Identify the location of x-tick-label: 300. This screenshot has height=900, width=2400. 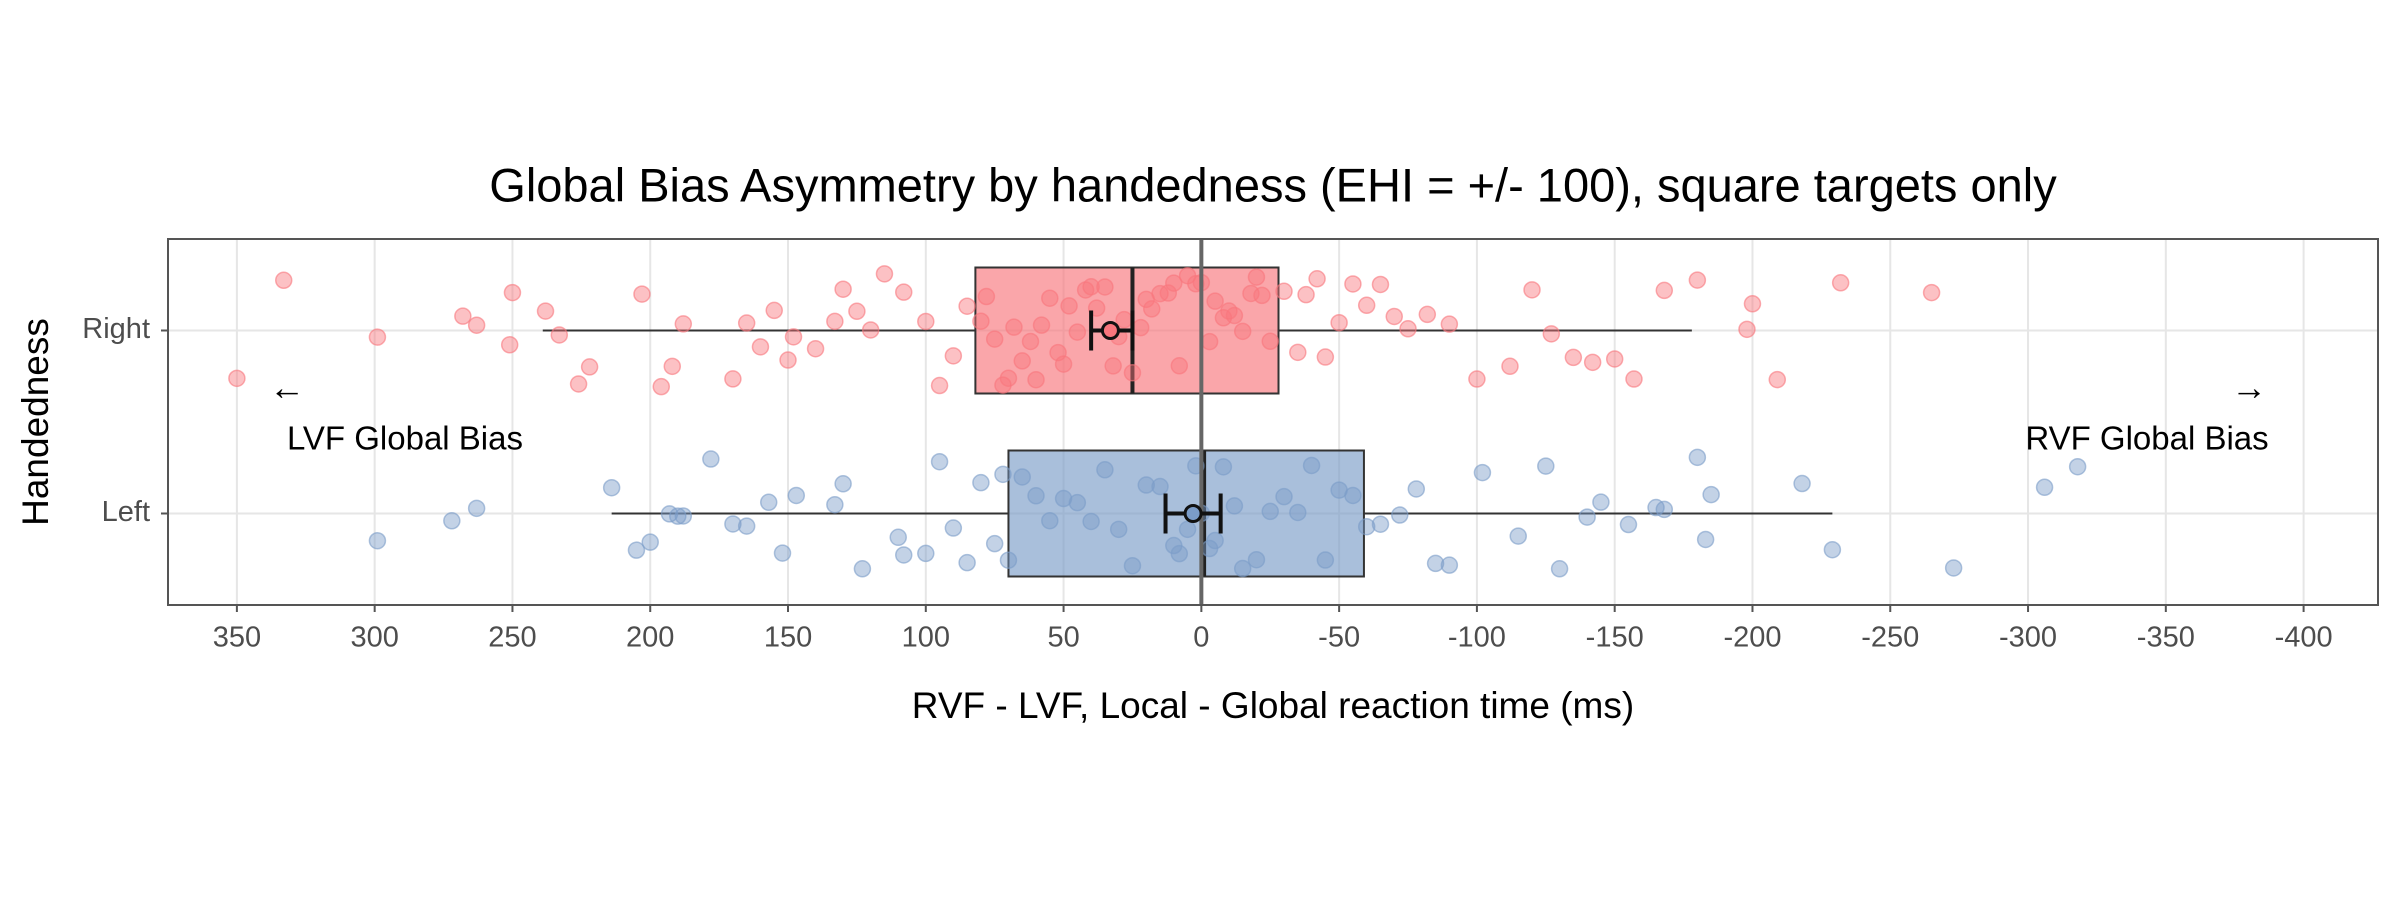
(374, 638).